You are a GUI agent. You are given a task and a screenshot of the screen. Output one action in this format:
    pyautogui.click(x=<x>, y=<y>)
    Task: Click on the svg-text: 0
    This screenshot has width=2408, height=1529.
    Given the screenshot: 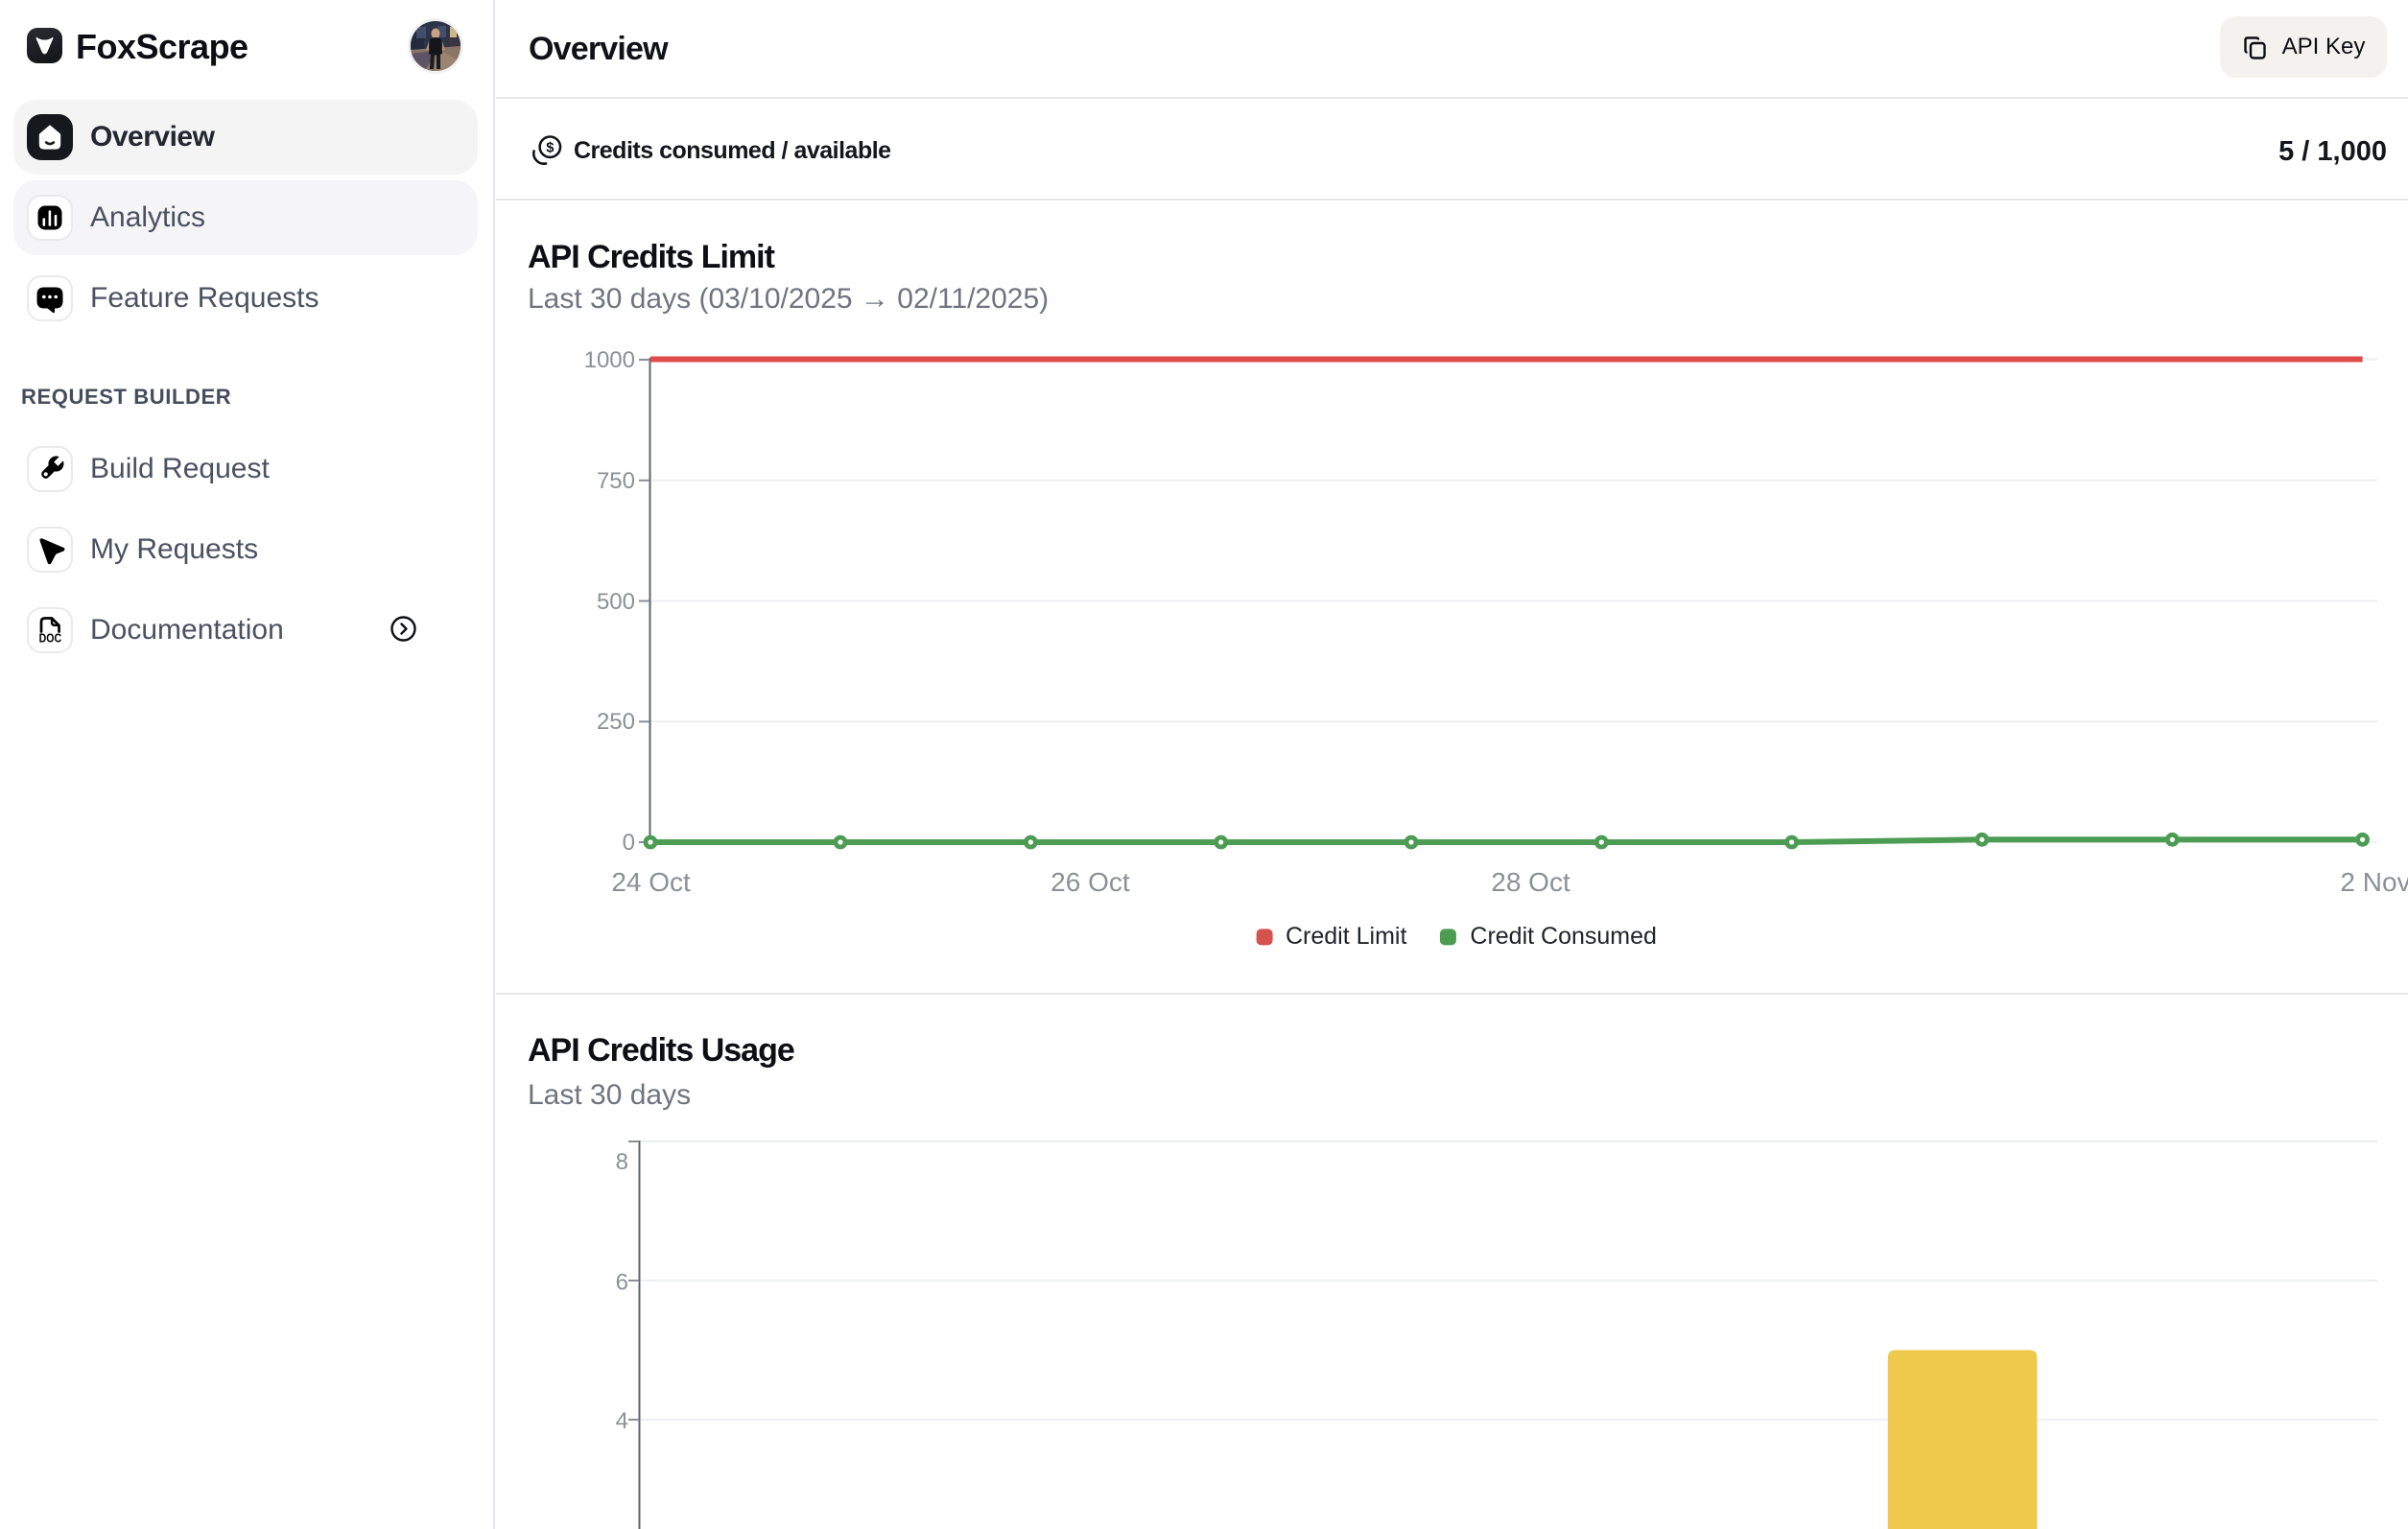 What is the action you would take?
    pyautogui.click(x=629, y=843)
    